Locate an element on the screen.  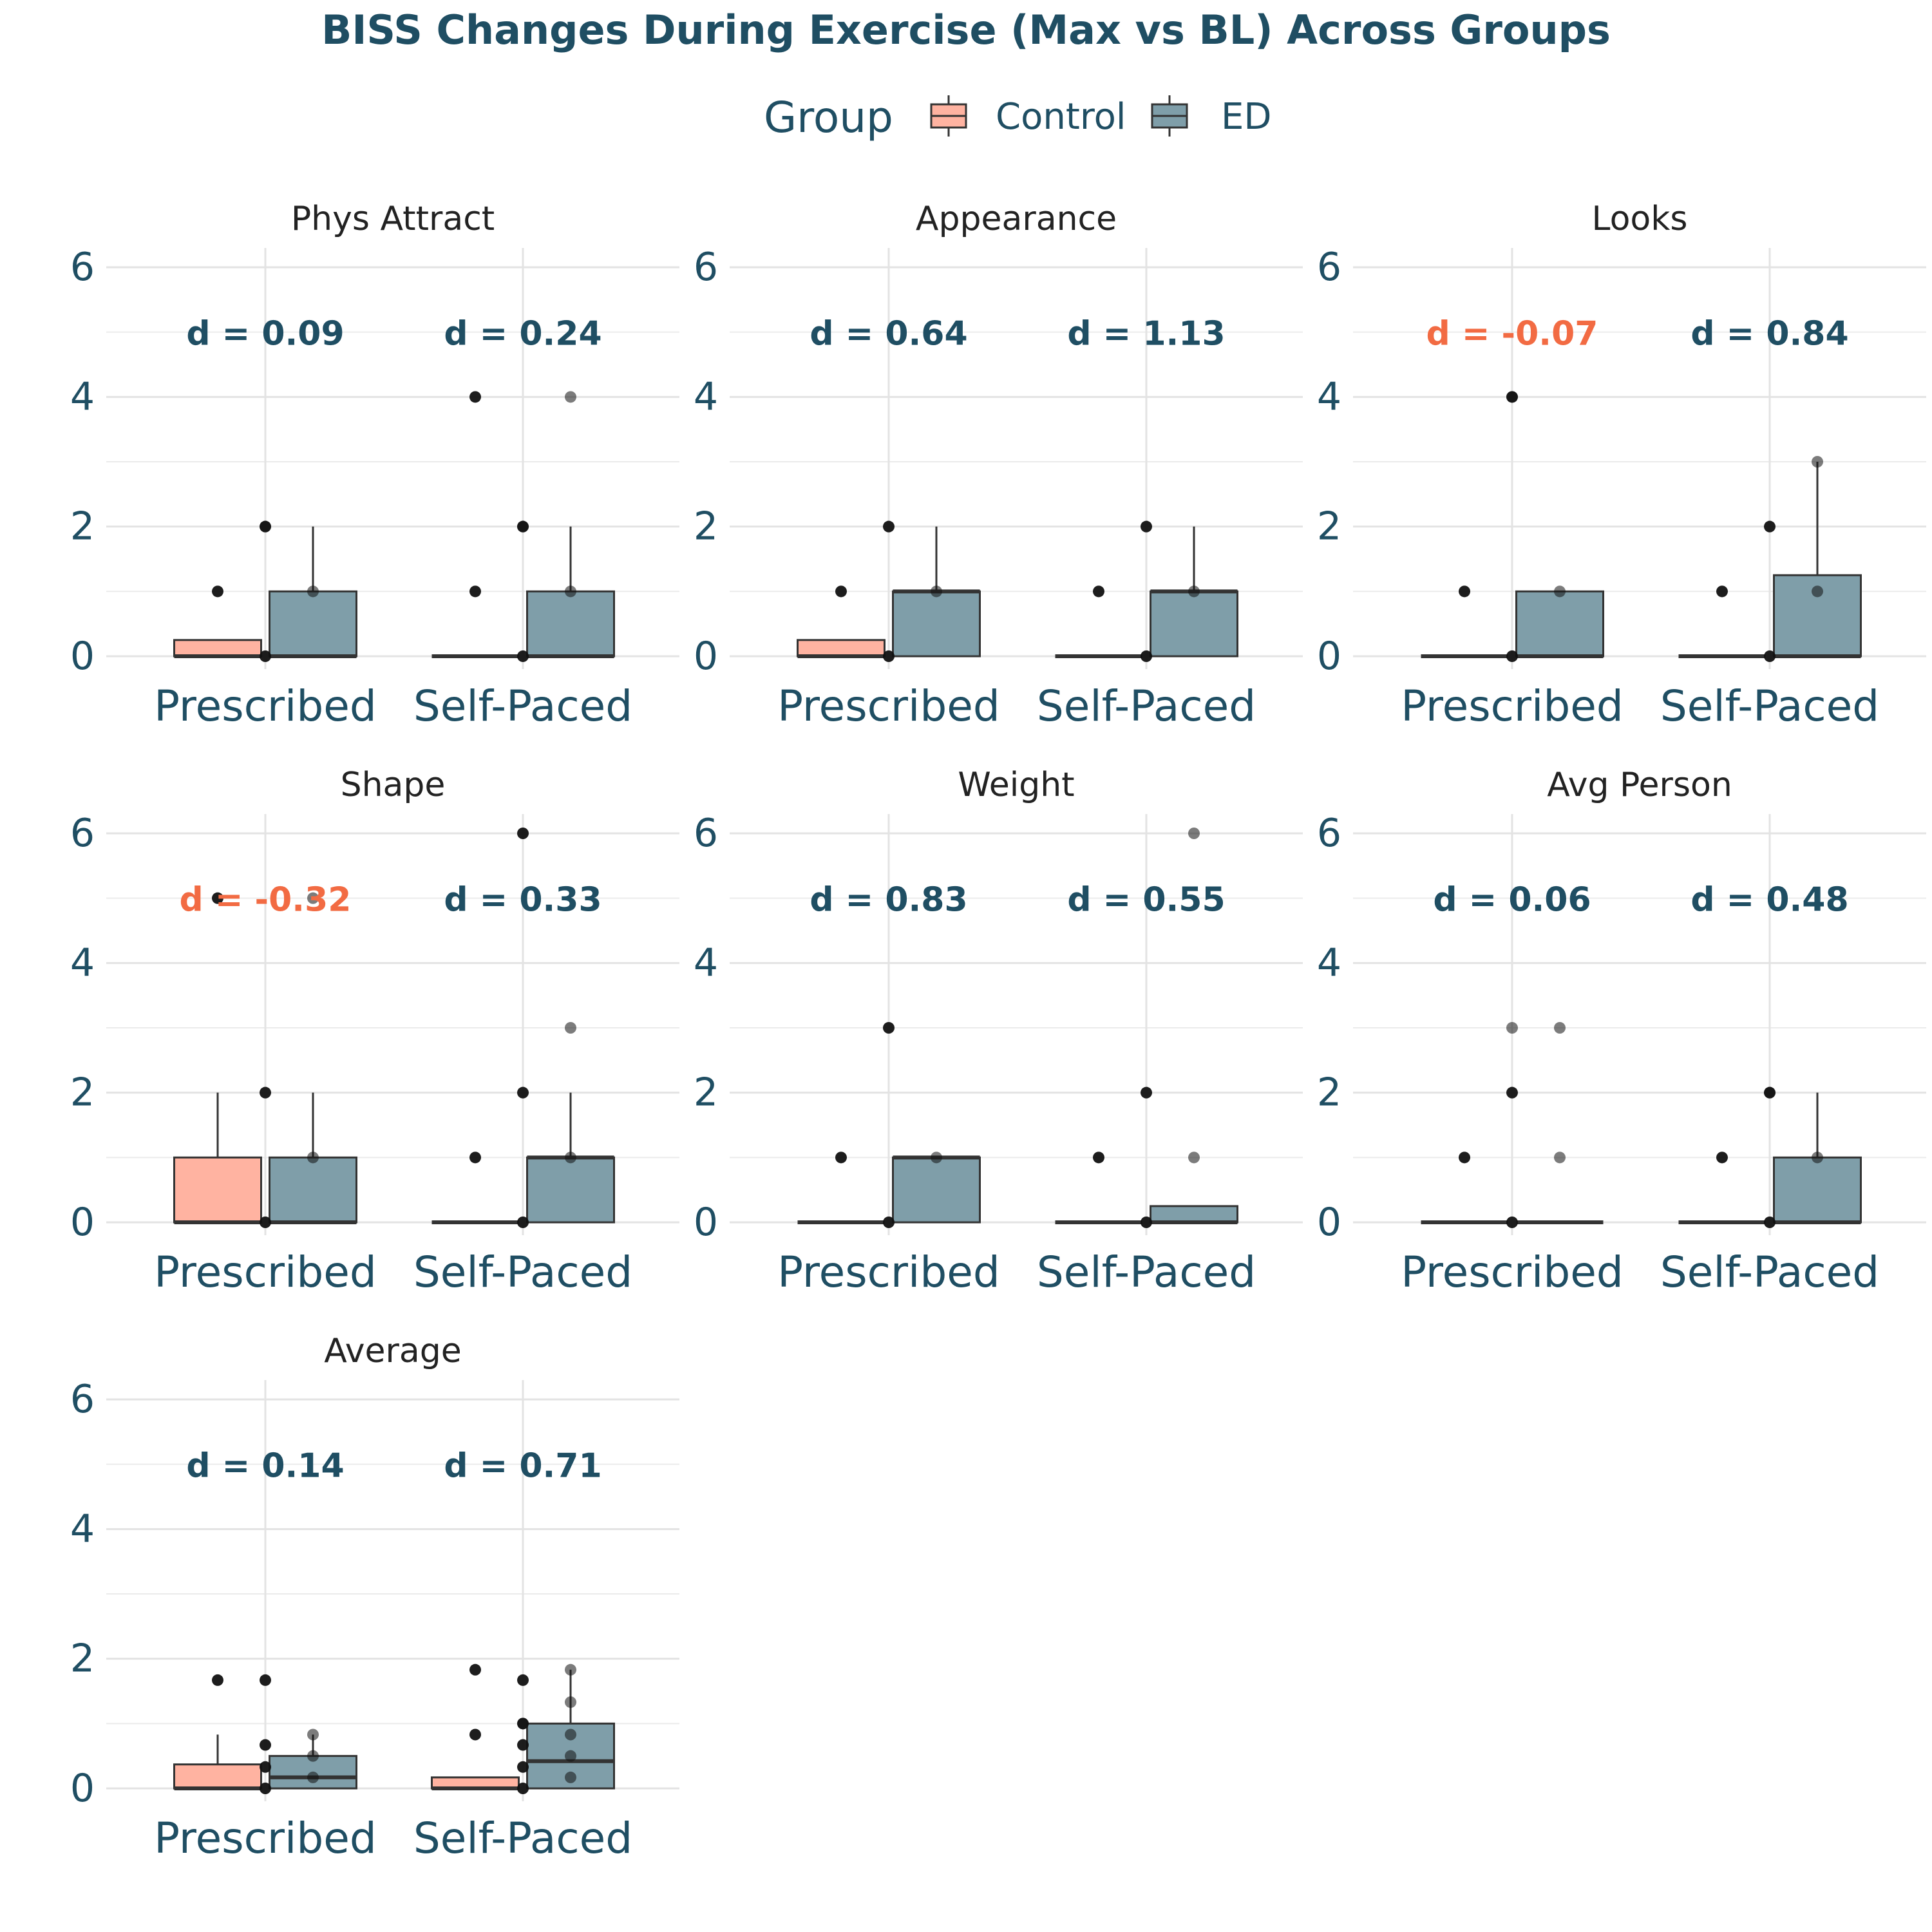
effect-size-label: d = -0.32 is located at coordinates (266, 901).